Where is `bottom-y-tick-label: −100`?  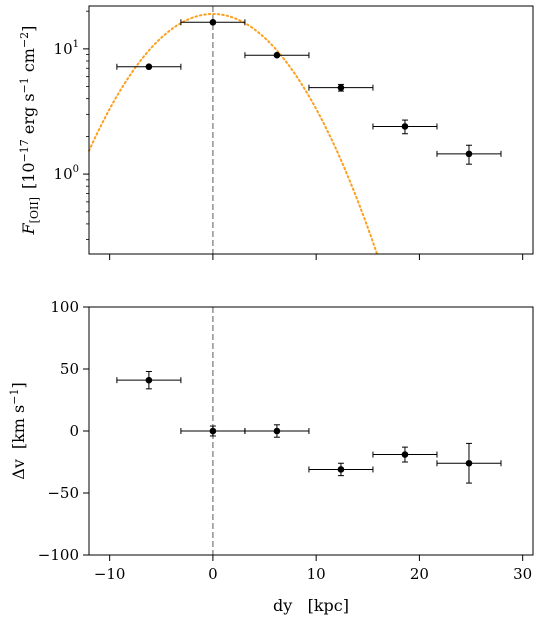 bottom-y-tick-label: −100 is located at coordinates (58, 555).